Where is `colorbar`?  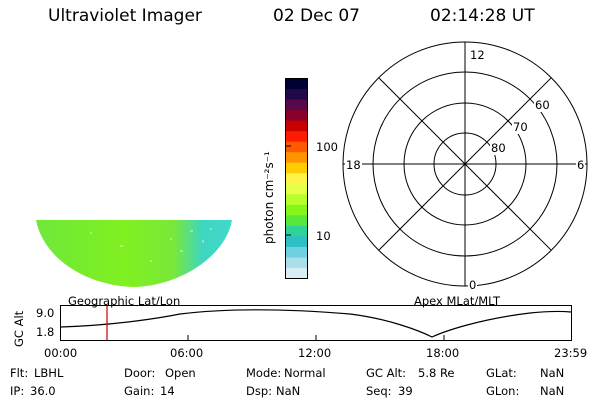
colorbar is located at coordinates (296, 179).